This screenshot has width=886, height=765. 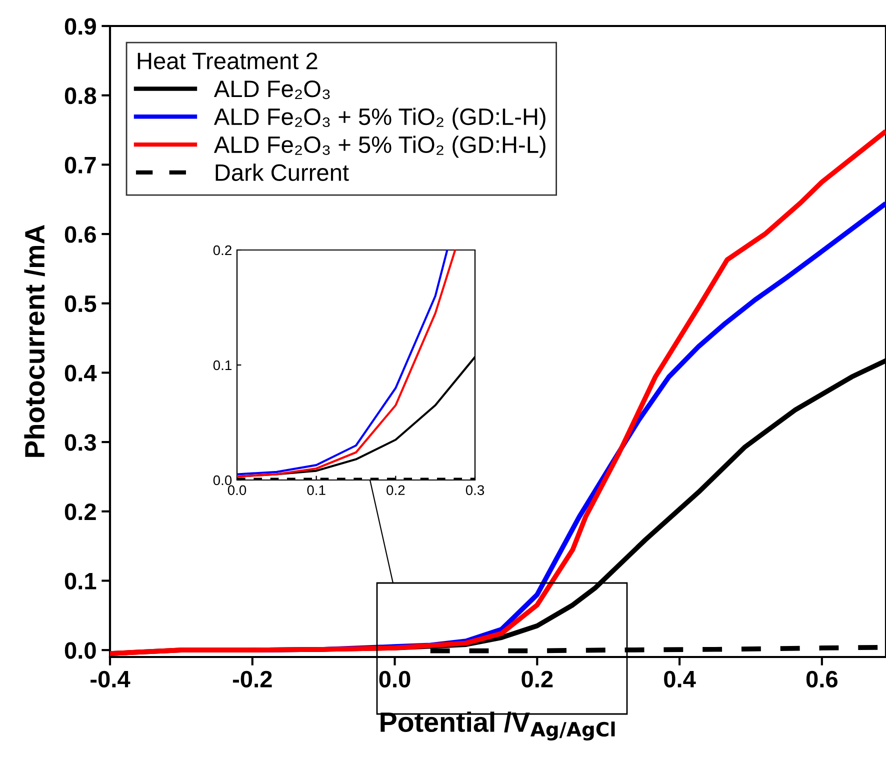 What do you see at coordinates (80, 26) in the screenshot?
I see `y-tick-label: 0.9` at bounding box center [80, 26].